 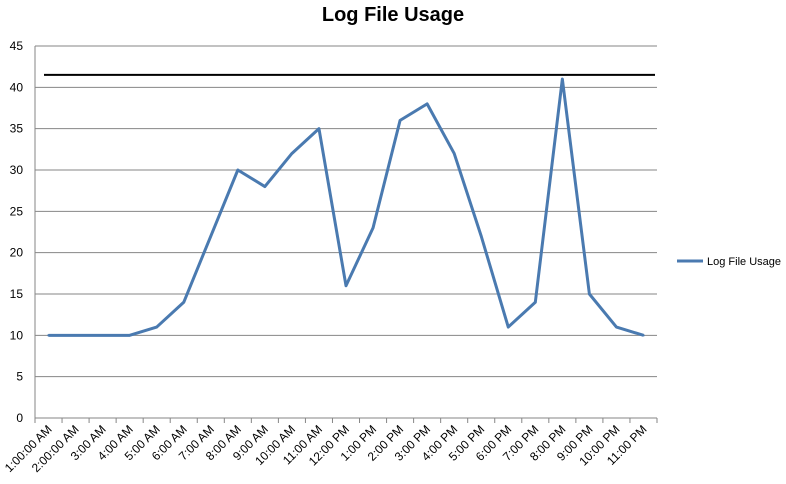 I want to click on y-tick-label: 20, so click(x=17, y=253).